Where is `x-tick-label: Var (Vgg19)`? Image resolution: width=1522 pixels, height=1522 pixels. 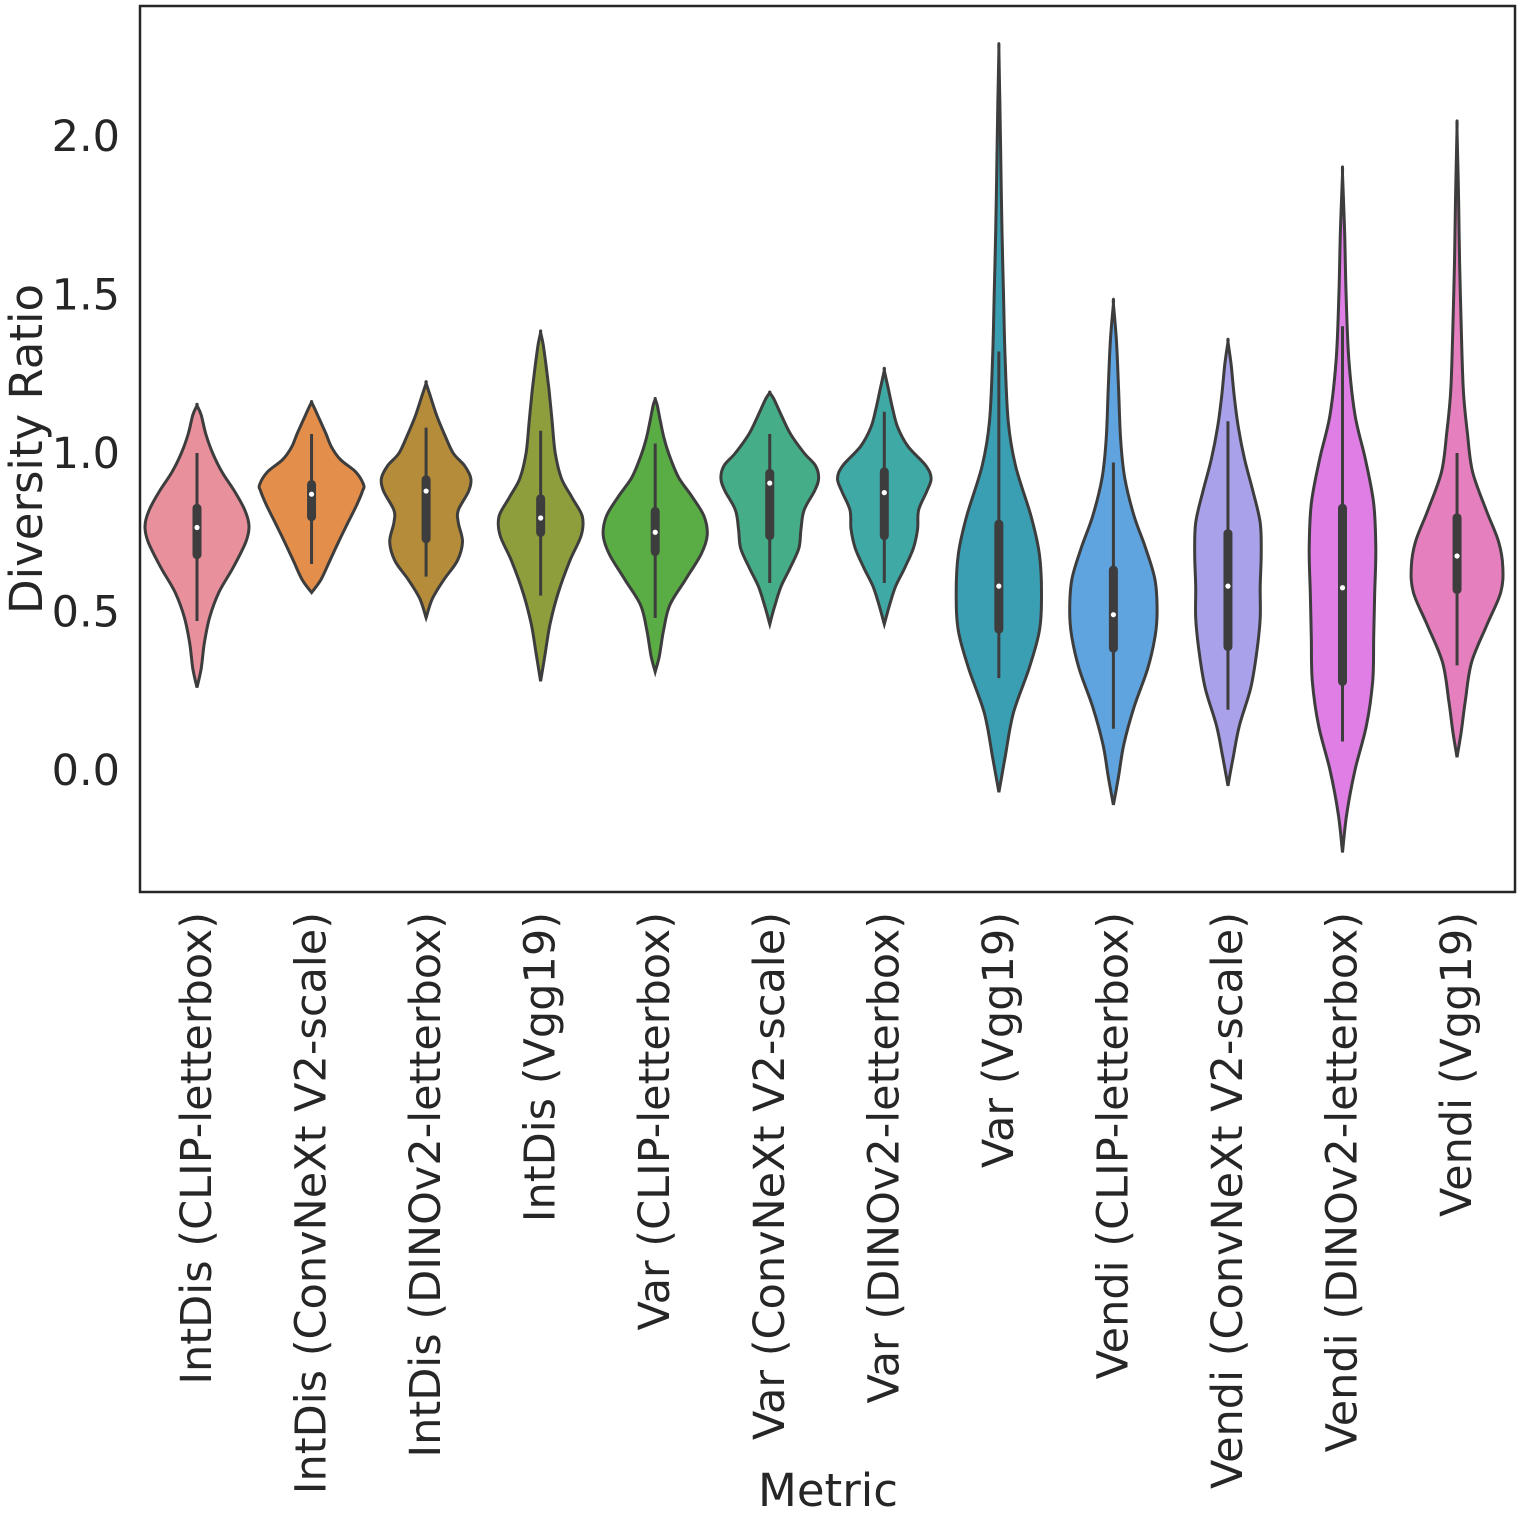 x-tick-label: Var (Vgg19) is located at coordinates (999, 1040).